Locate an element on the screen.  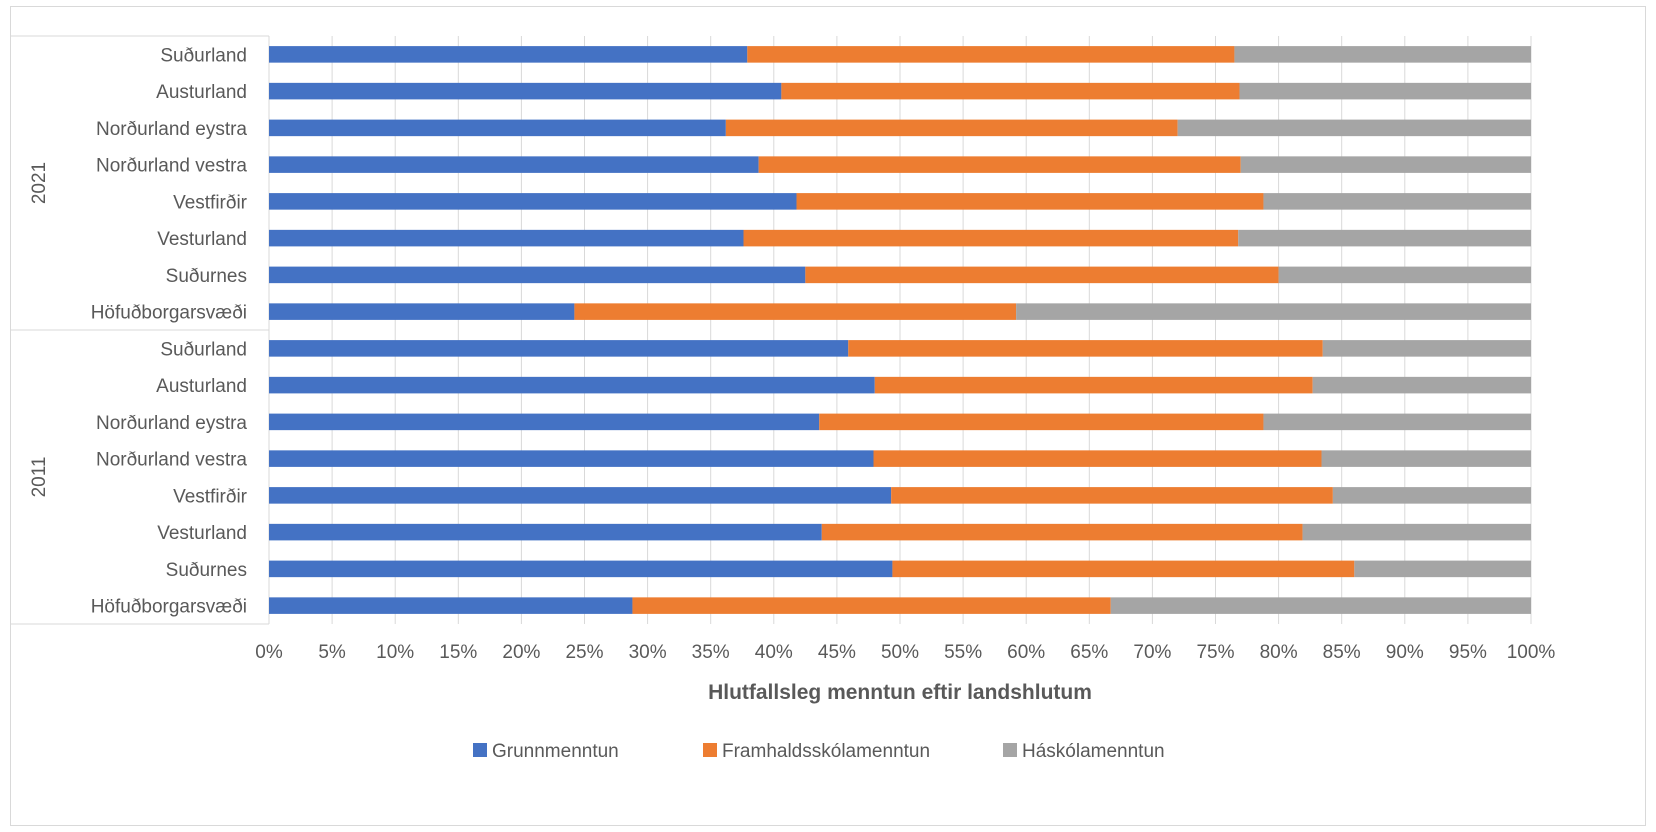
x-tick-label: 70% is located at coordinates (1152, 652).